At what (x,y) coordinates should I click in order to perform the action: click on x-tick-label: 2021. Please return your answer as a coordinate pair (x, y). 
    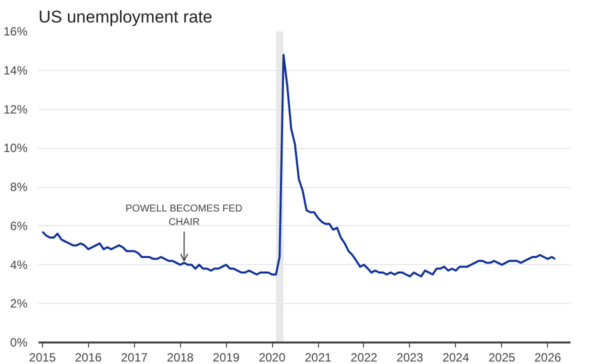
    Looking at the image, I should click on (318, 357).